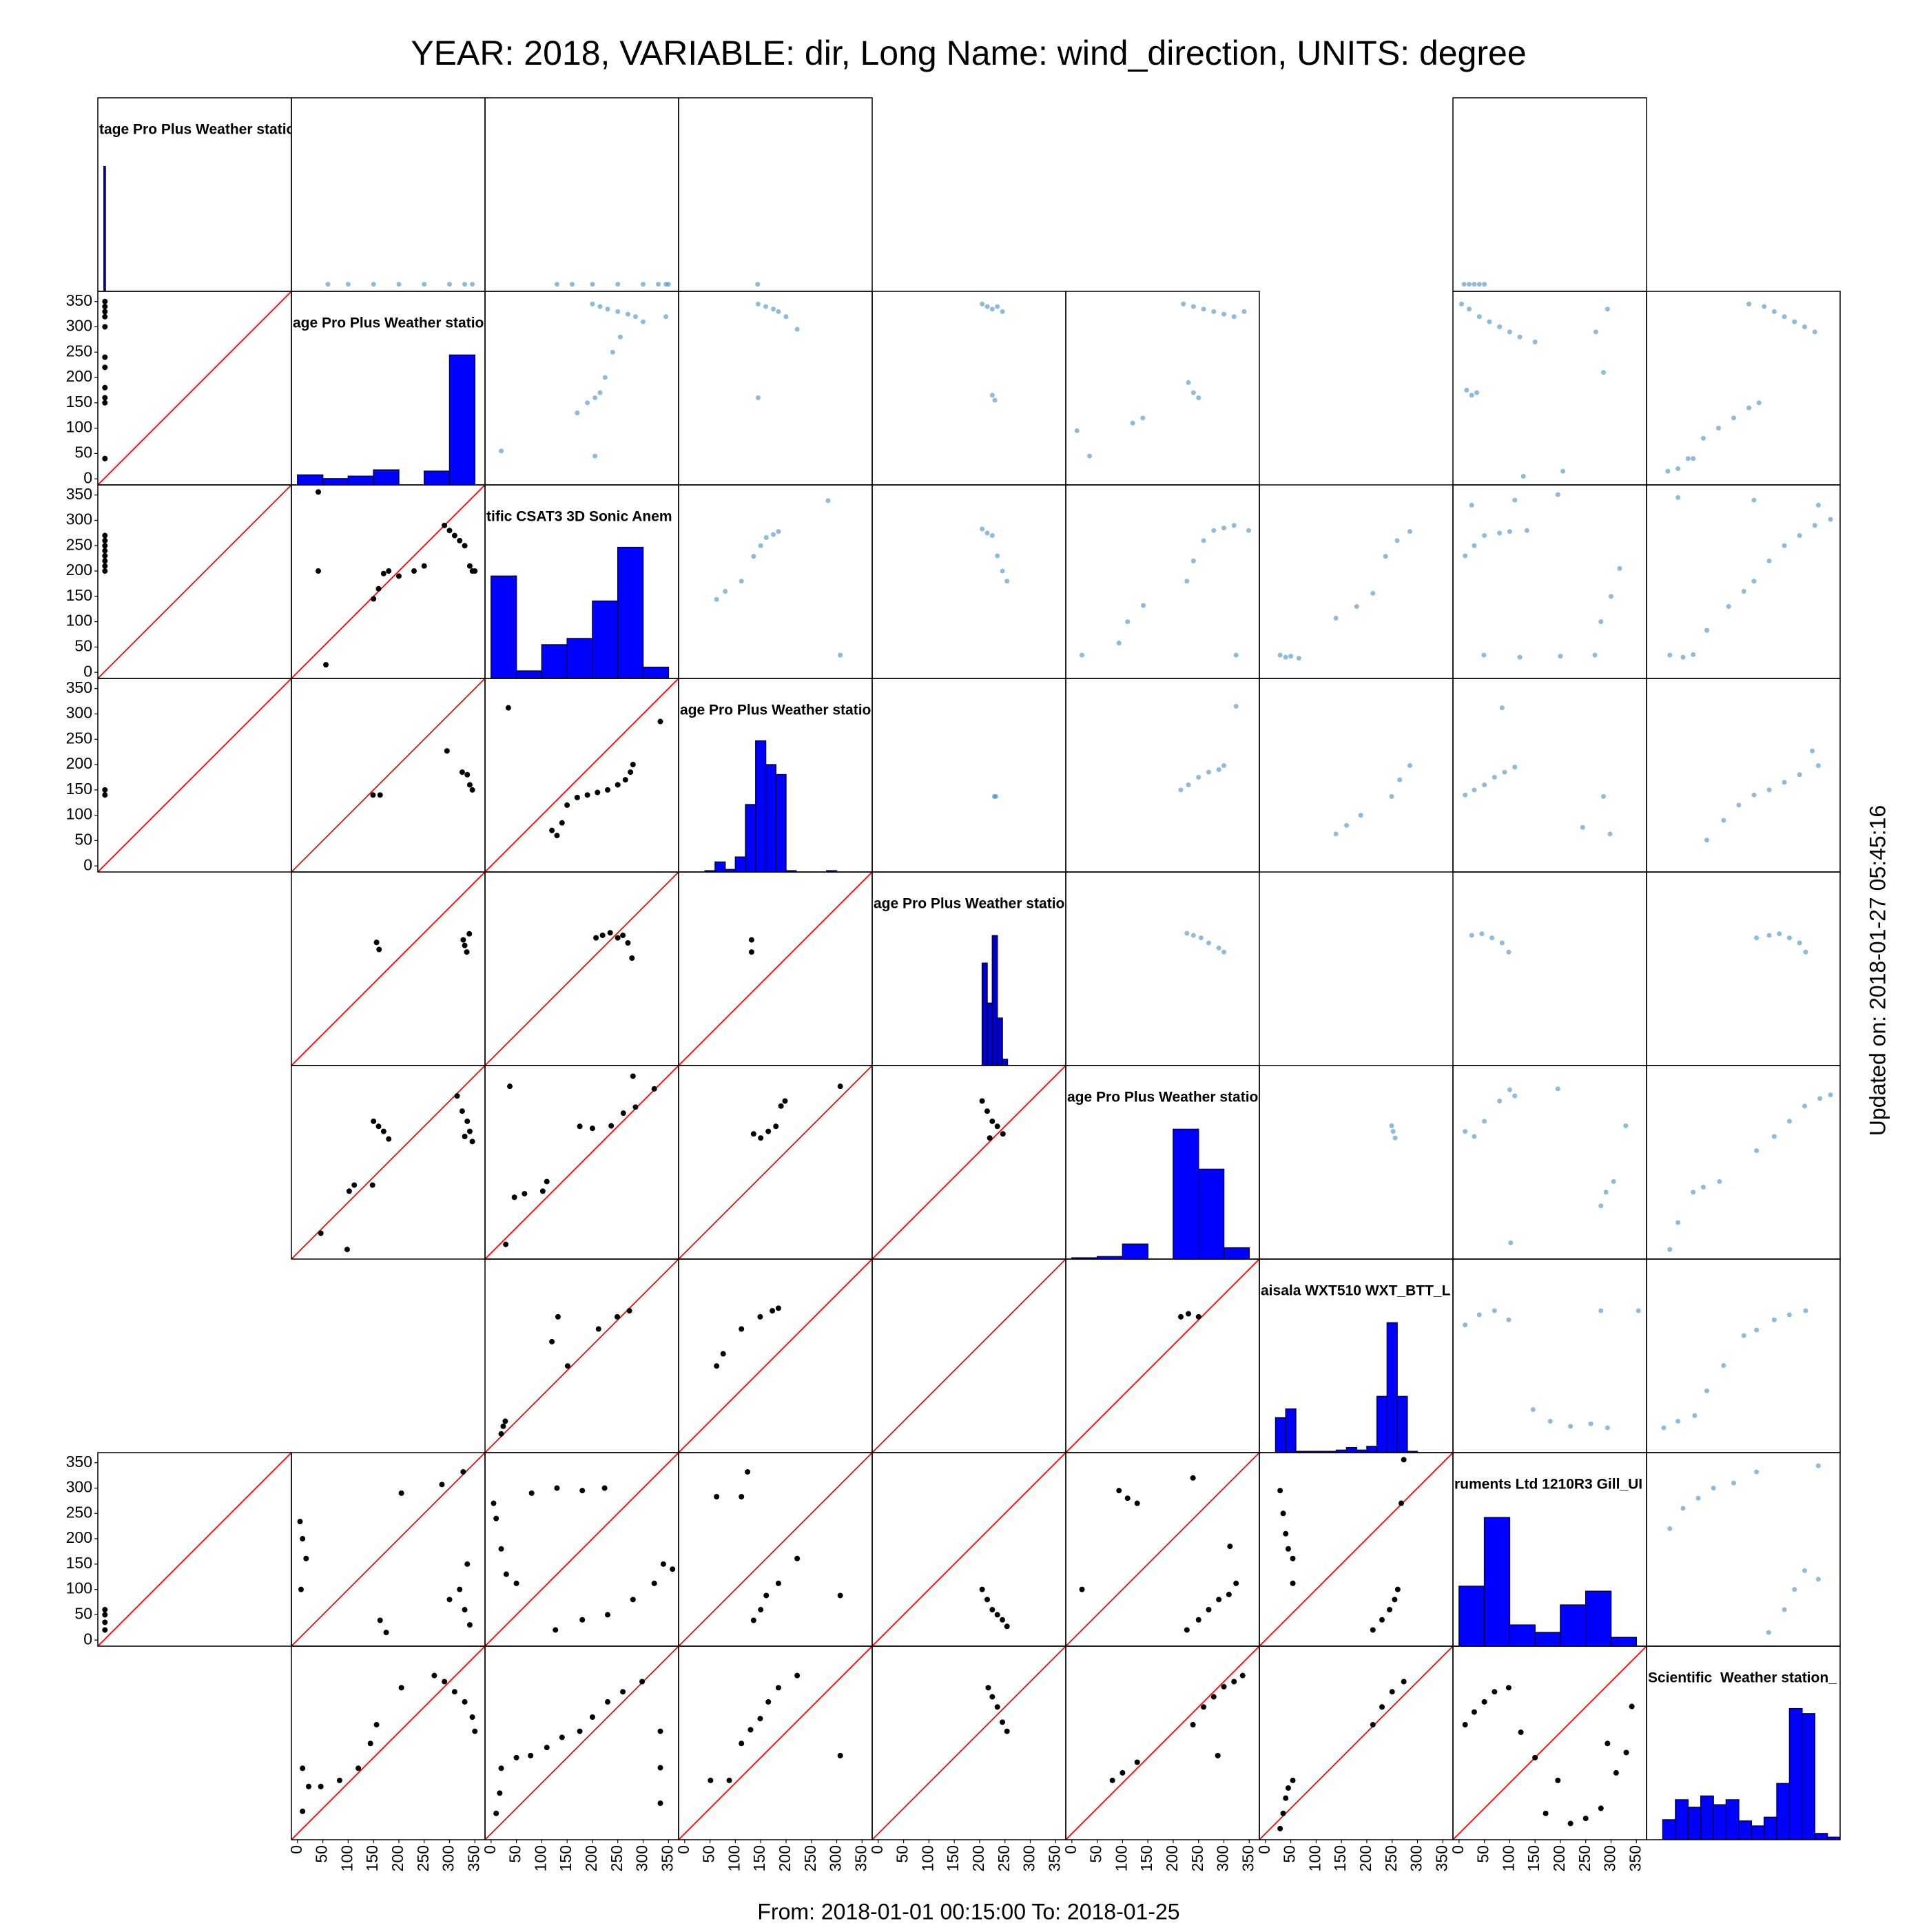 The width and height of the screenshot is (1929, 1932). Describe the element at coordinates (683, 1849) in the screenshot. I see `x-tick-label: 0` at that location.